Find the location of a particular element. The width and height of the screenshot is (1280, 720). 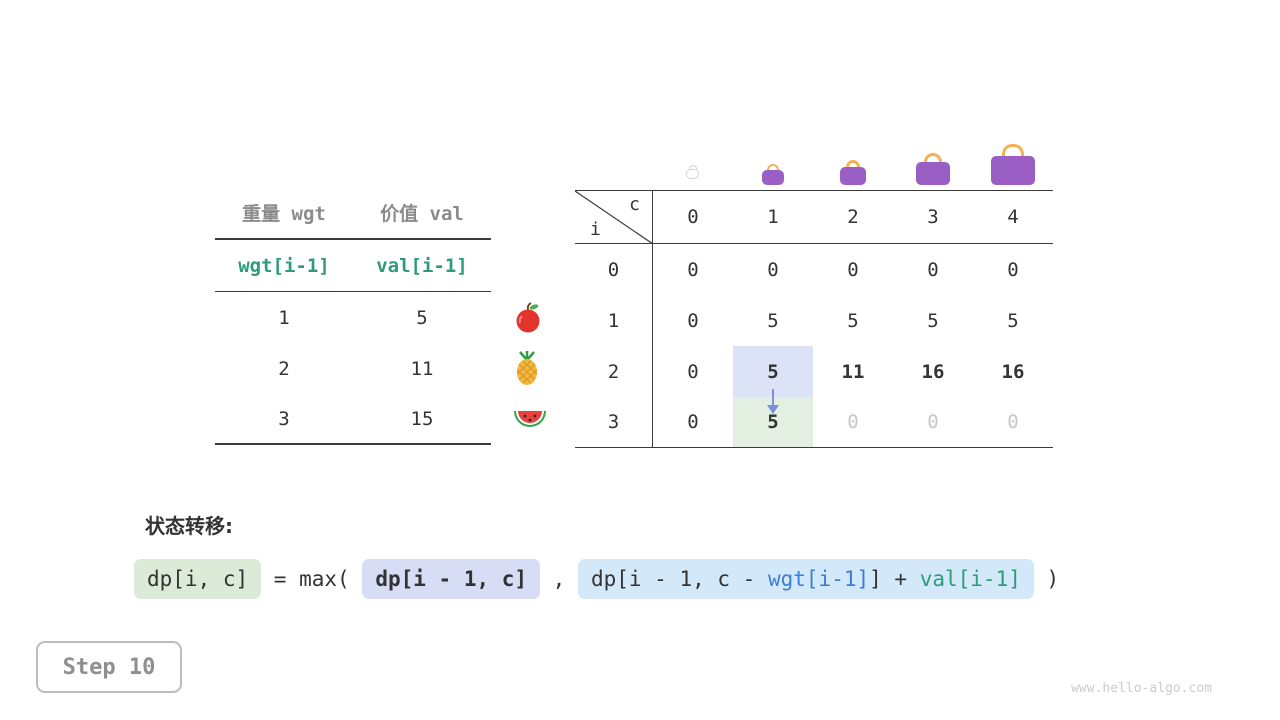

step-label: Step 10 is located at coordinates (109, 667).